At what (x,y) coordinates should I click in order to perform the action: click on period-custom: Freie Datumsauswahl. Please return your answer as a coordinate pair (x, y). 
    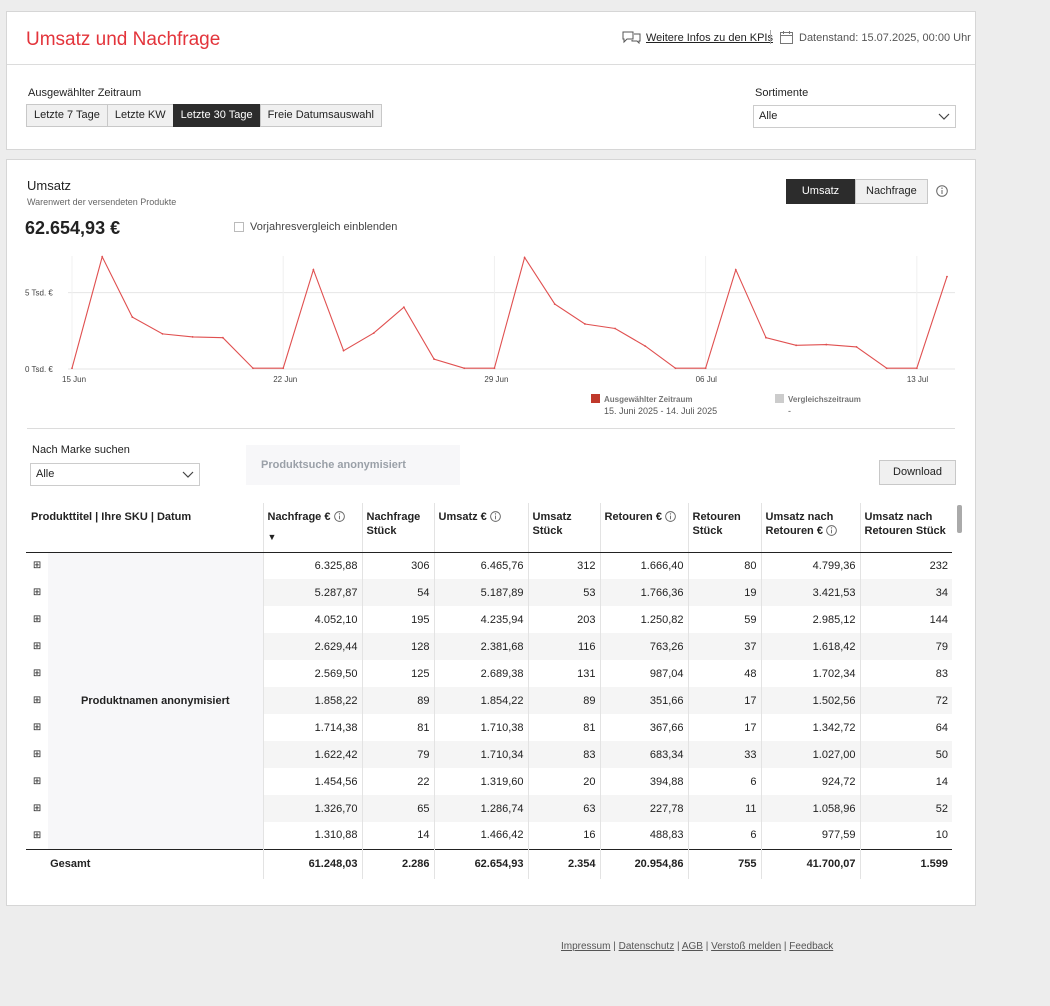
    Looking at the image, I should click on (320, 115).